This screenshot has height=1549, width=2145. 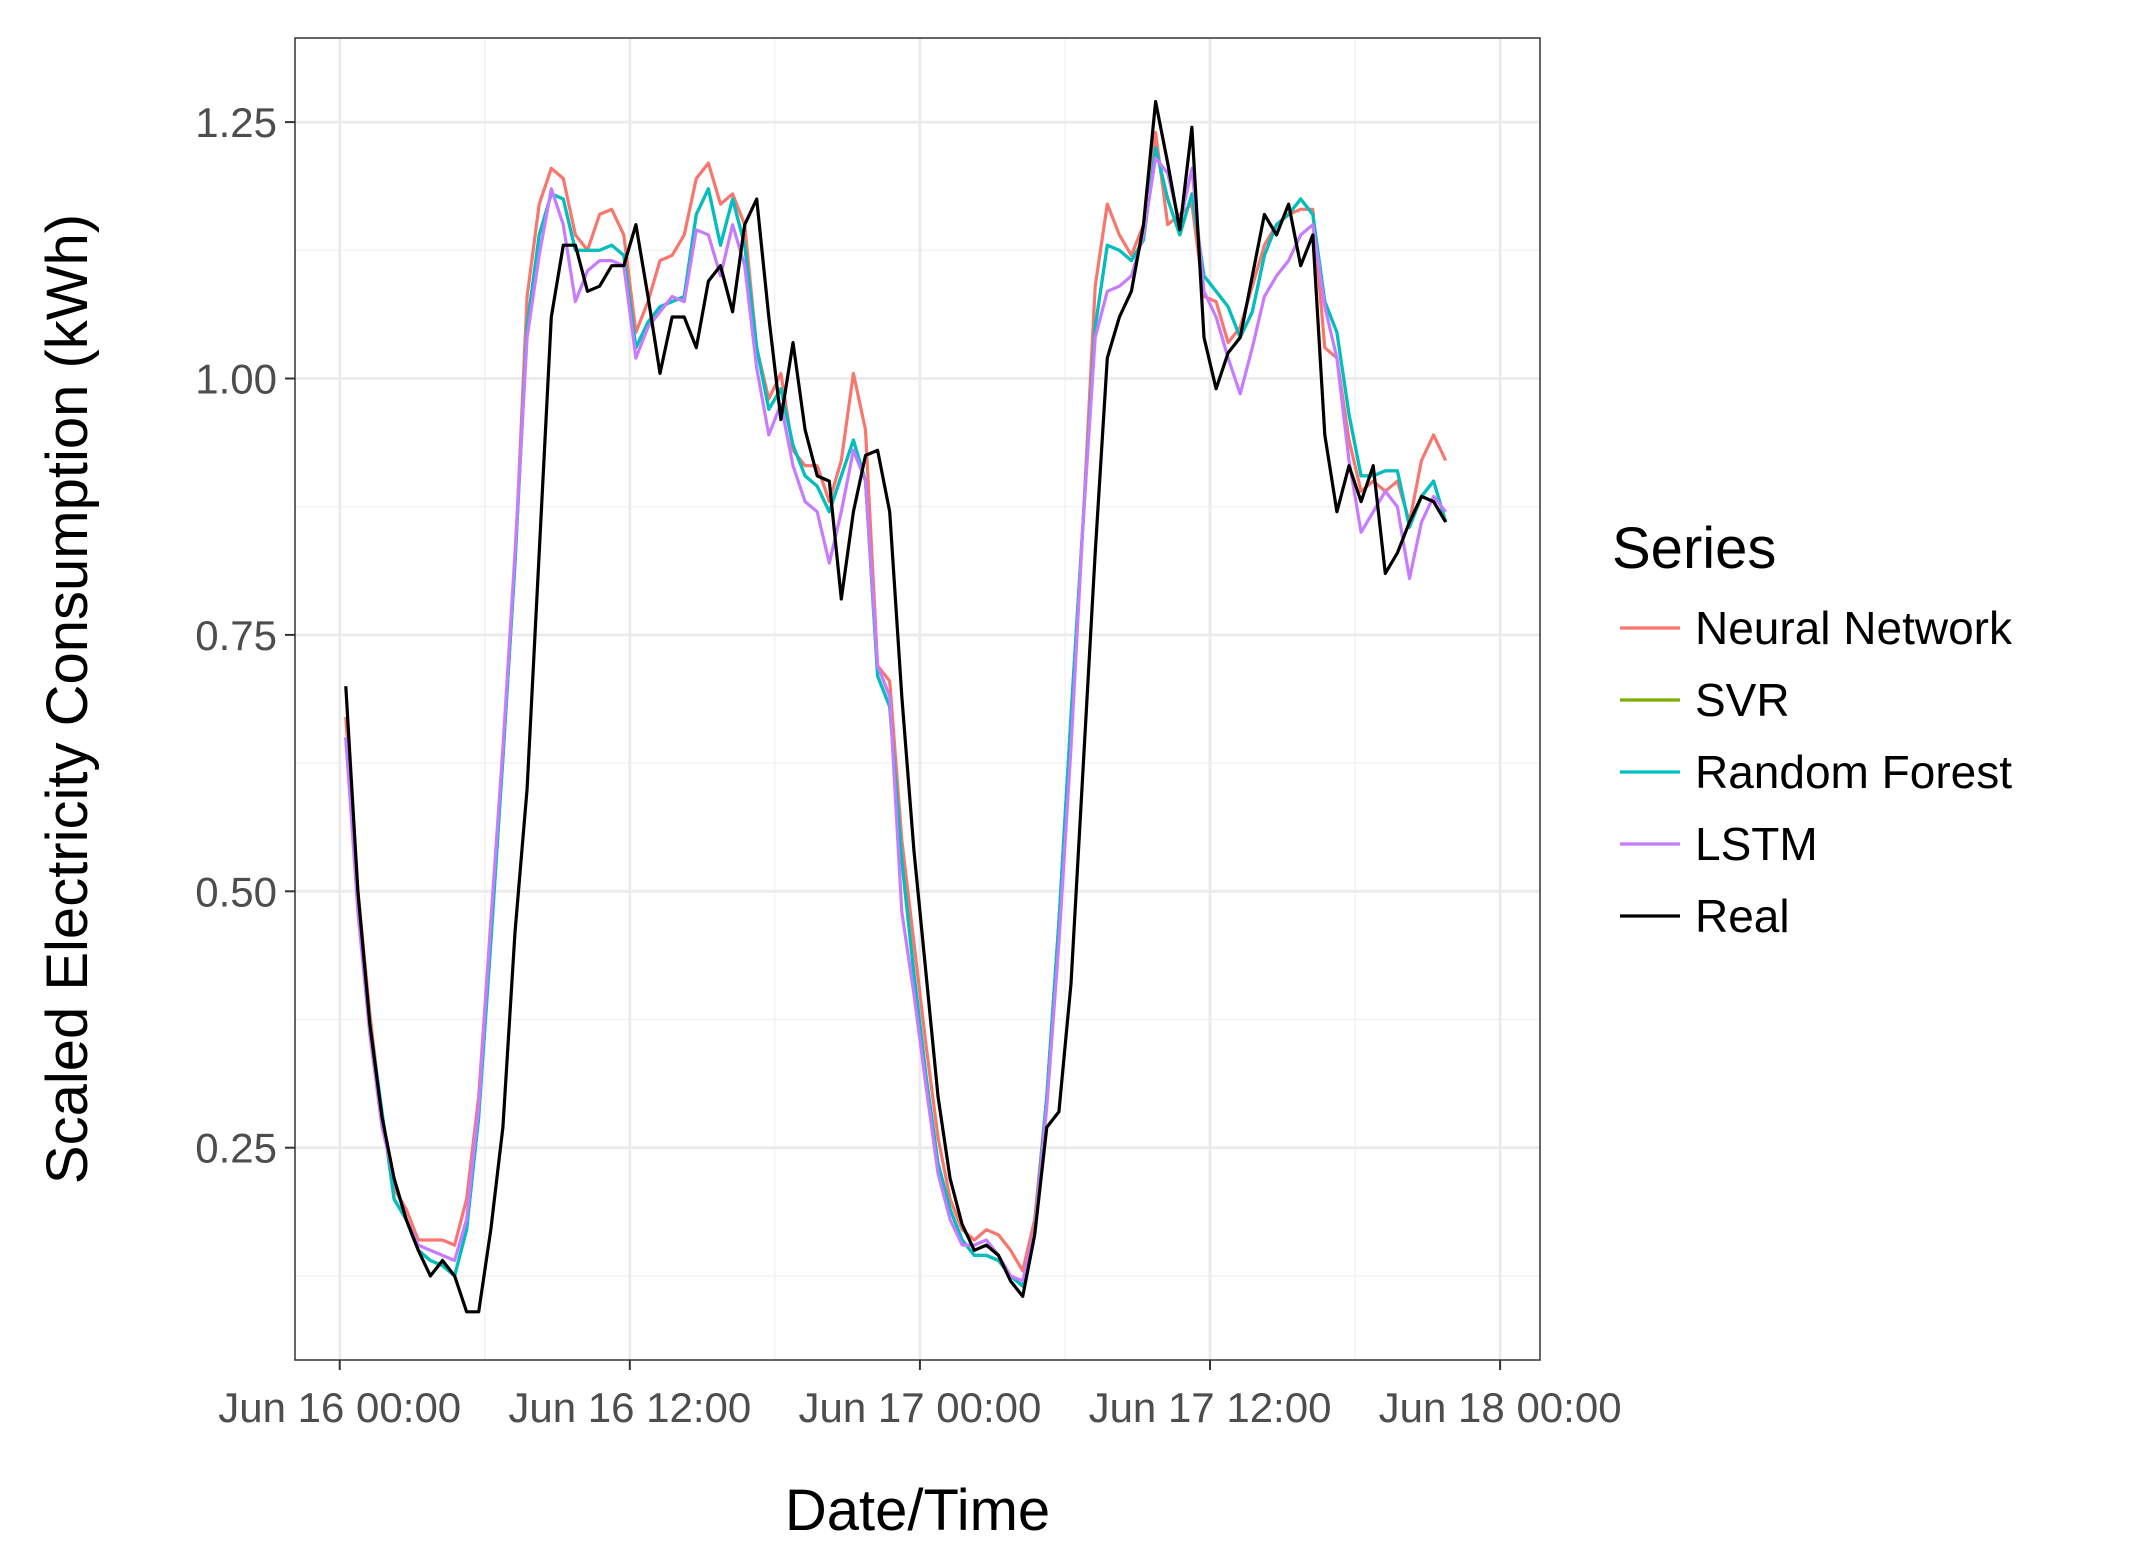 I want to click on y-tick-label: 0.75, so click(x=236, y=635).